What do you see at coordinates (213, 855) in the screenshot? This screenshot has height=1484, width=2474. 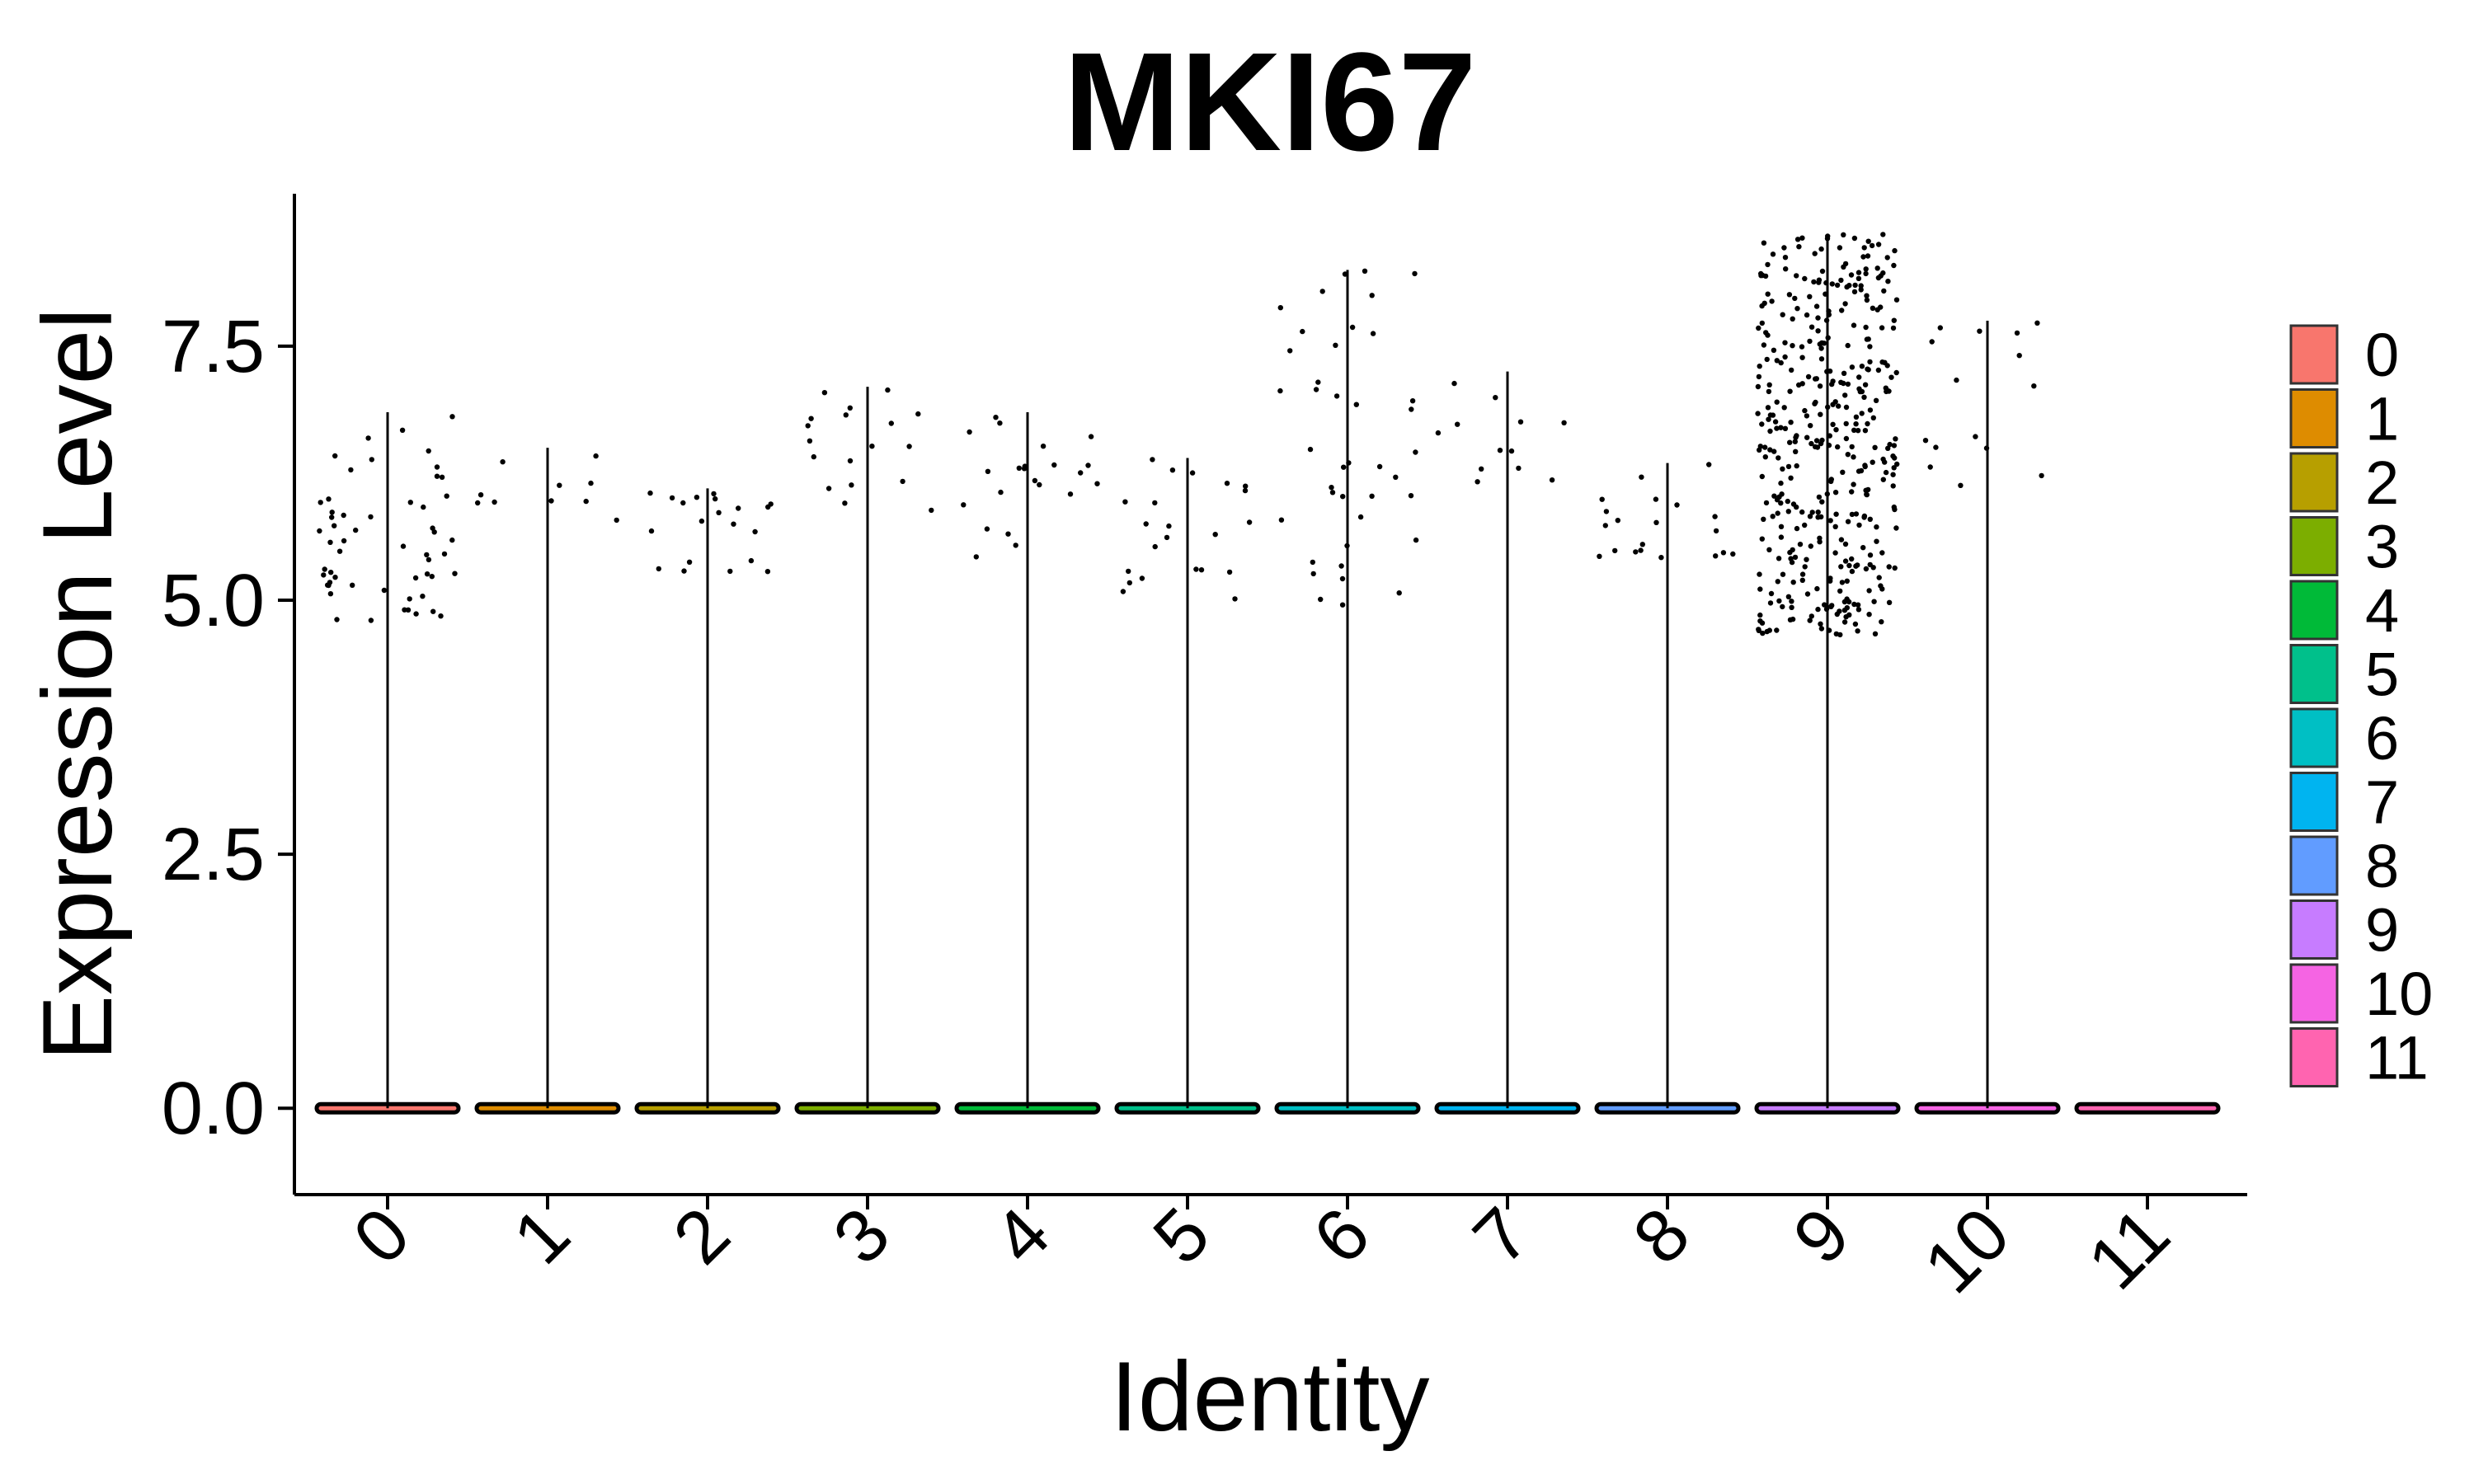 I see `y-tick-label: 2.5` at bounding box center [213, 855].